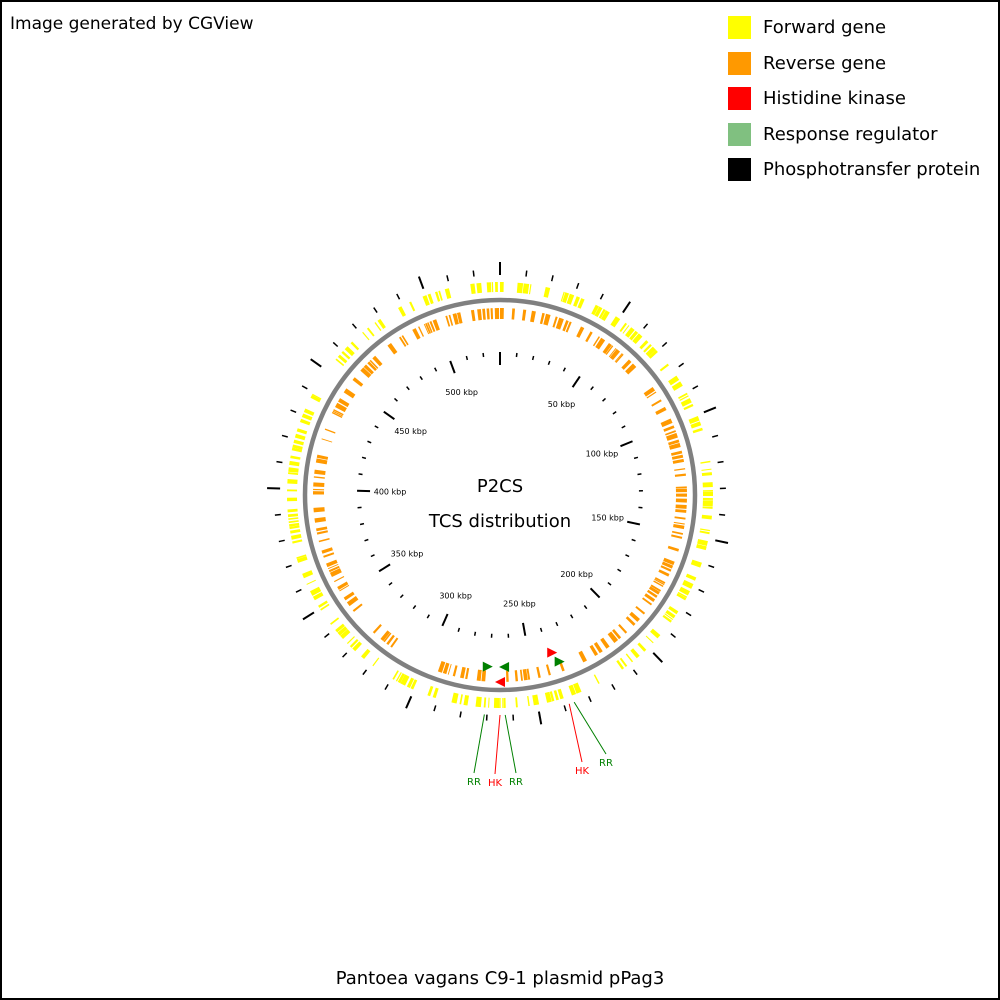 This screenshot has height=1000, width=1000. Describe the element at coordinates (552, 653) in the screenshot. I see `histidine-kinase-marker` at that location.